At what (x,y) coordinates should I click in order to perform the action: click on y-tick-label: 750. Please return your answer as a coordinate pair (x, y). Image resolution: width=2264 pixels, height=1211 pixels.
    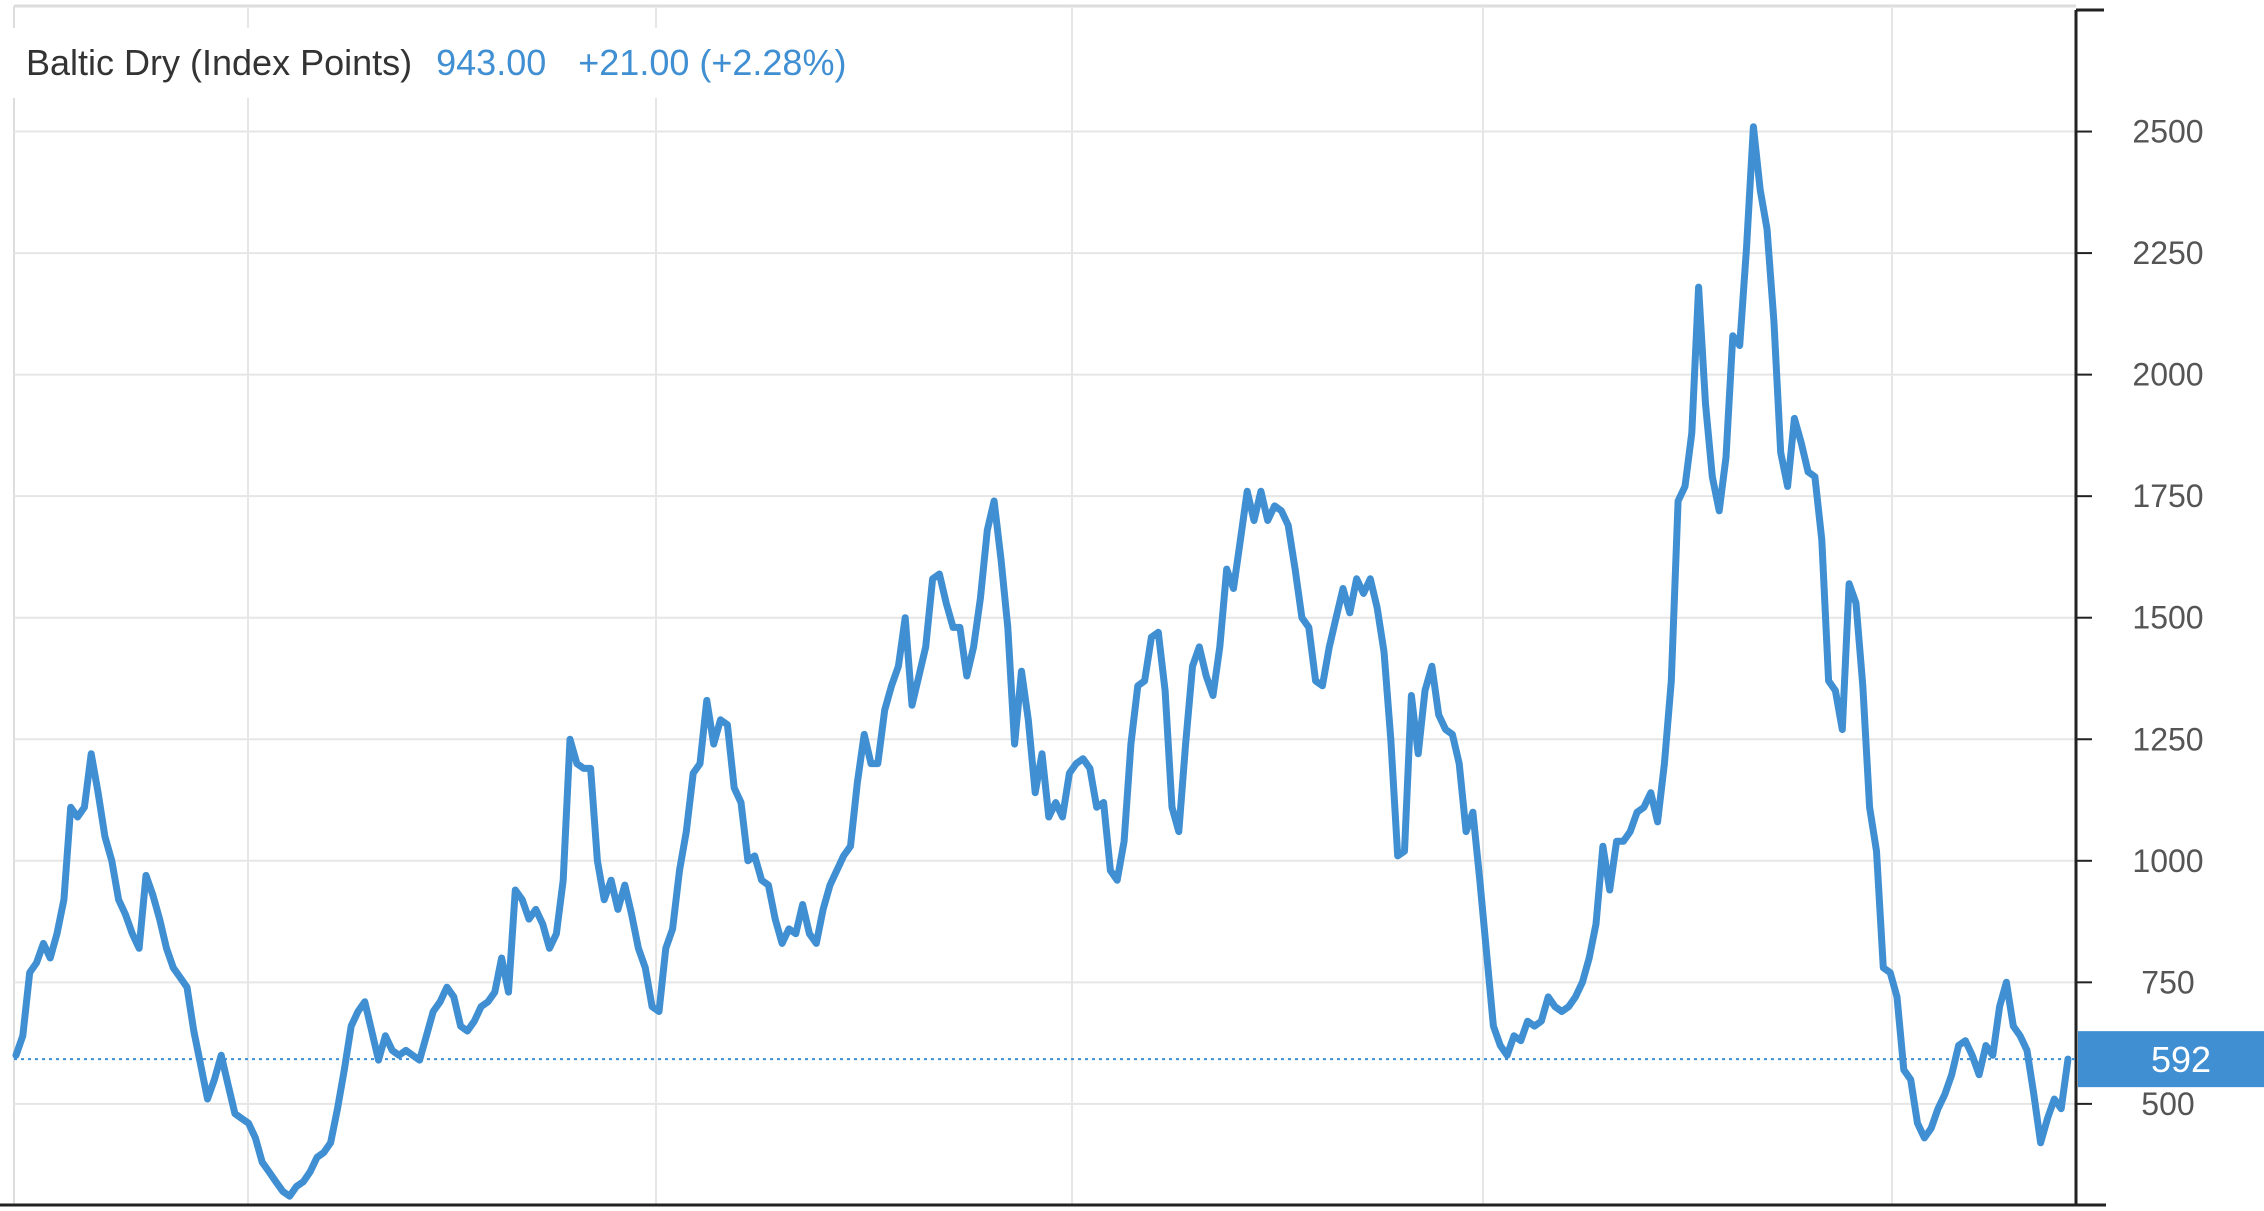
    Looking at the image, I should click on (2167, 982).